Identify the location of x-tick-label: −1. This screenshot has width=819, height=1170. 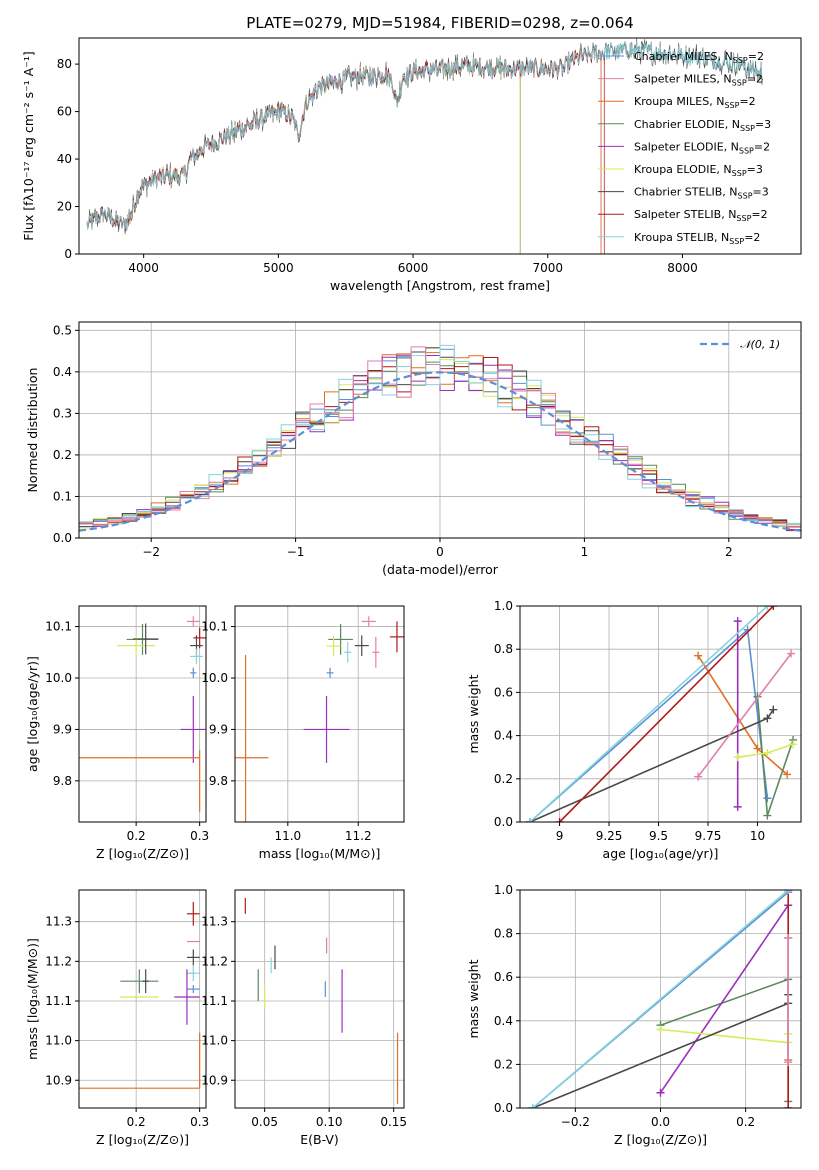
(296, 552).